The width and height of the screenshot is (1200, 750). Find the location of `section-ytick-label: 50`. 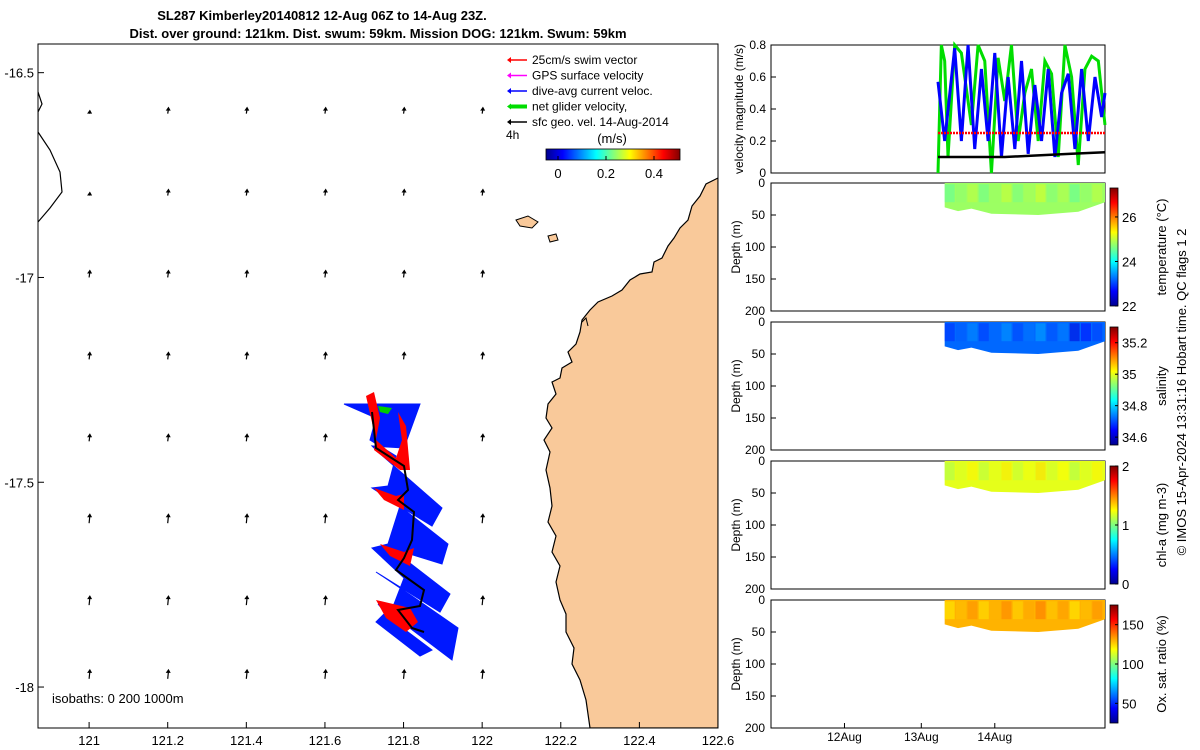

section-ytick-label: 50 is located at coordinates (759, 215).